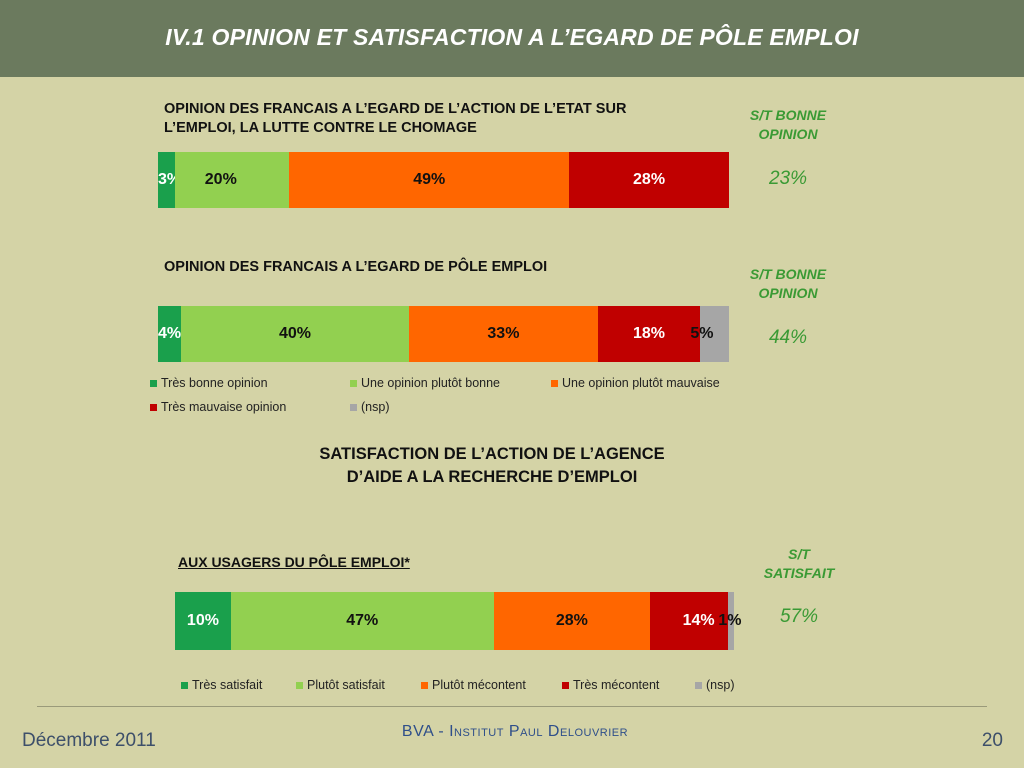 The image size is (1024, 768). I want to click on segment-data-label: 5%, so click(702, 333).